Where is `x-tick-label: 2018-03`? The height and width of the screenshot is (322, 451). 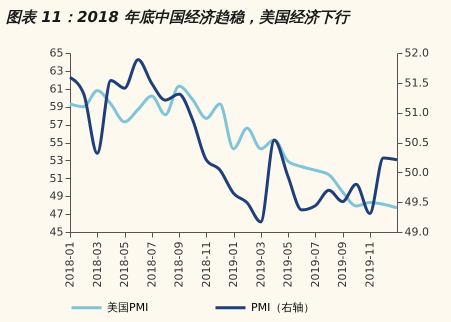
x-tick-label: 2018-03 is located at coordinates (97, 265).